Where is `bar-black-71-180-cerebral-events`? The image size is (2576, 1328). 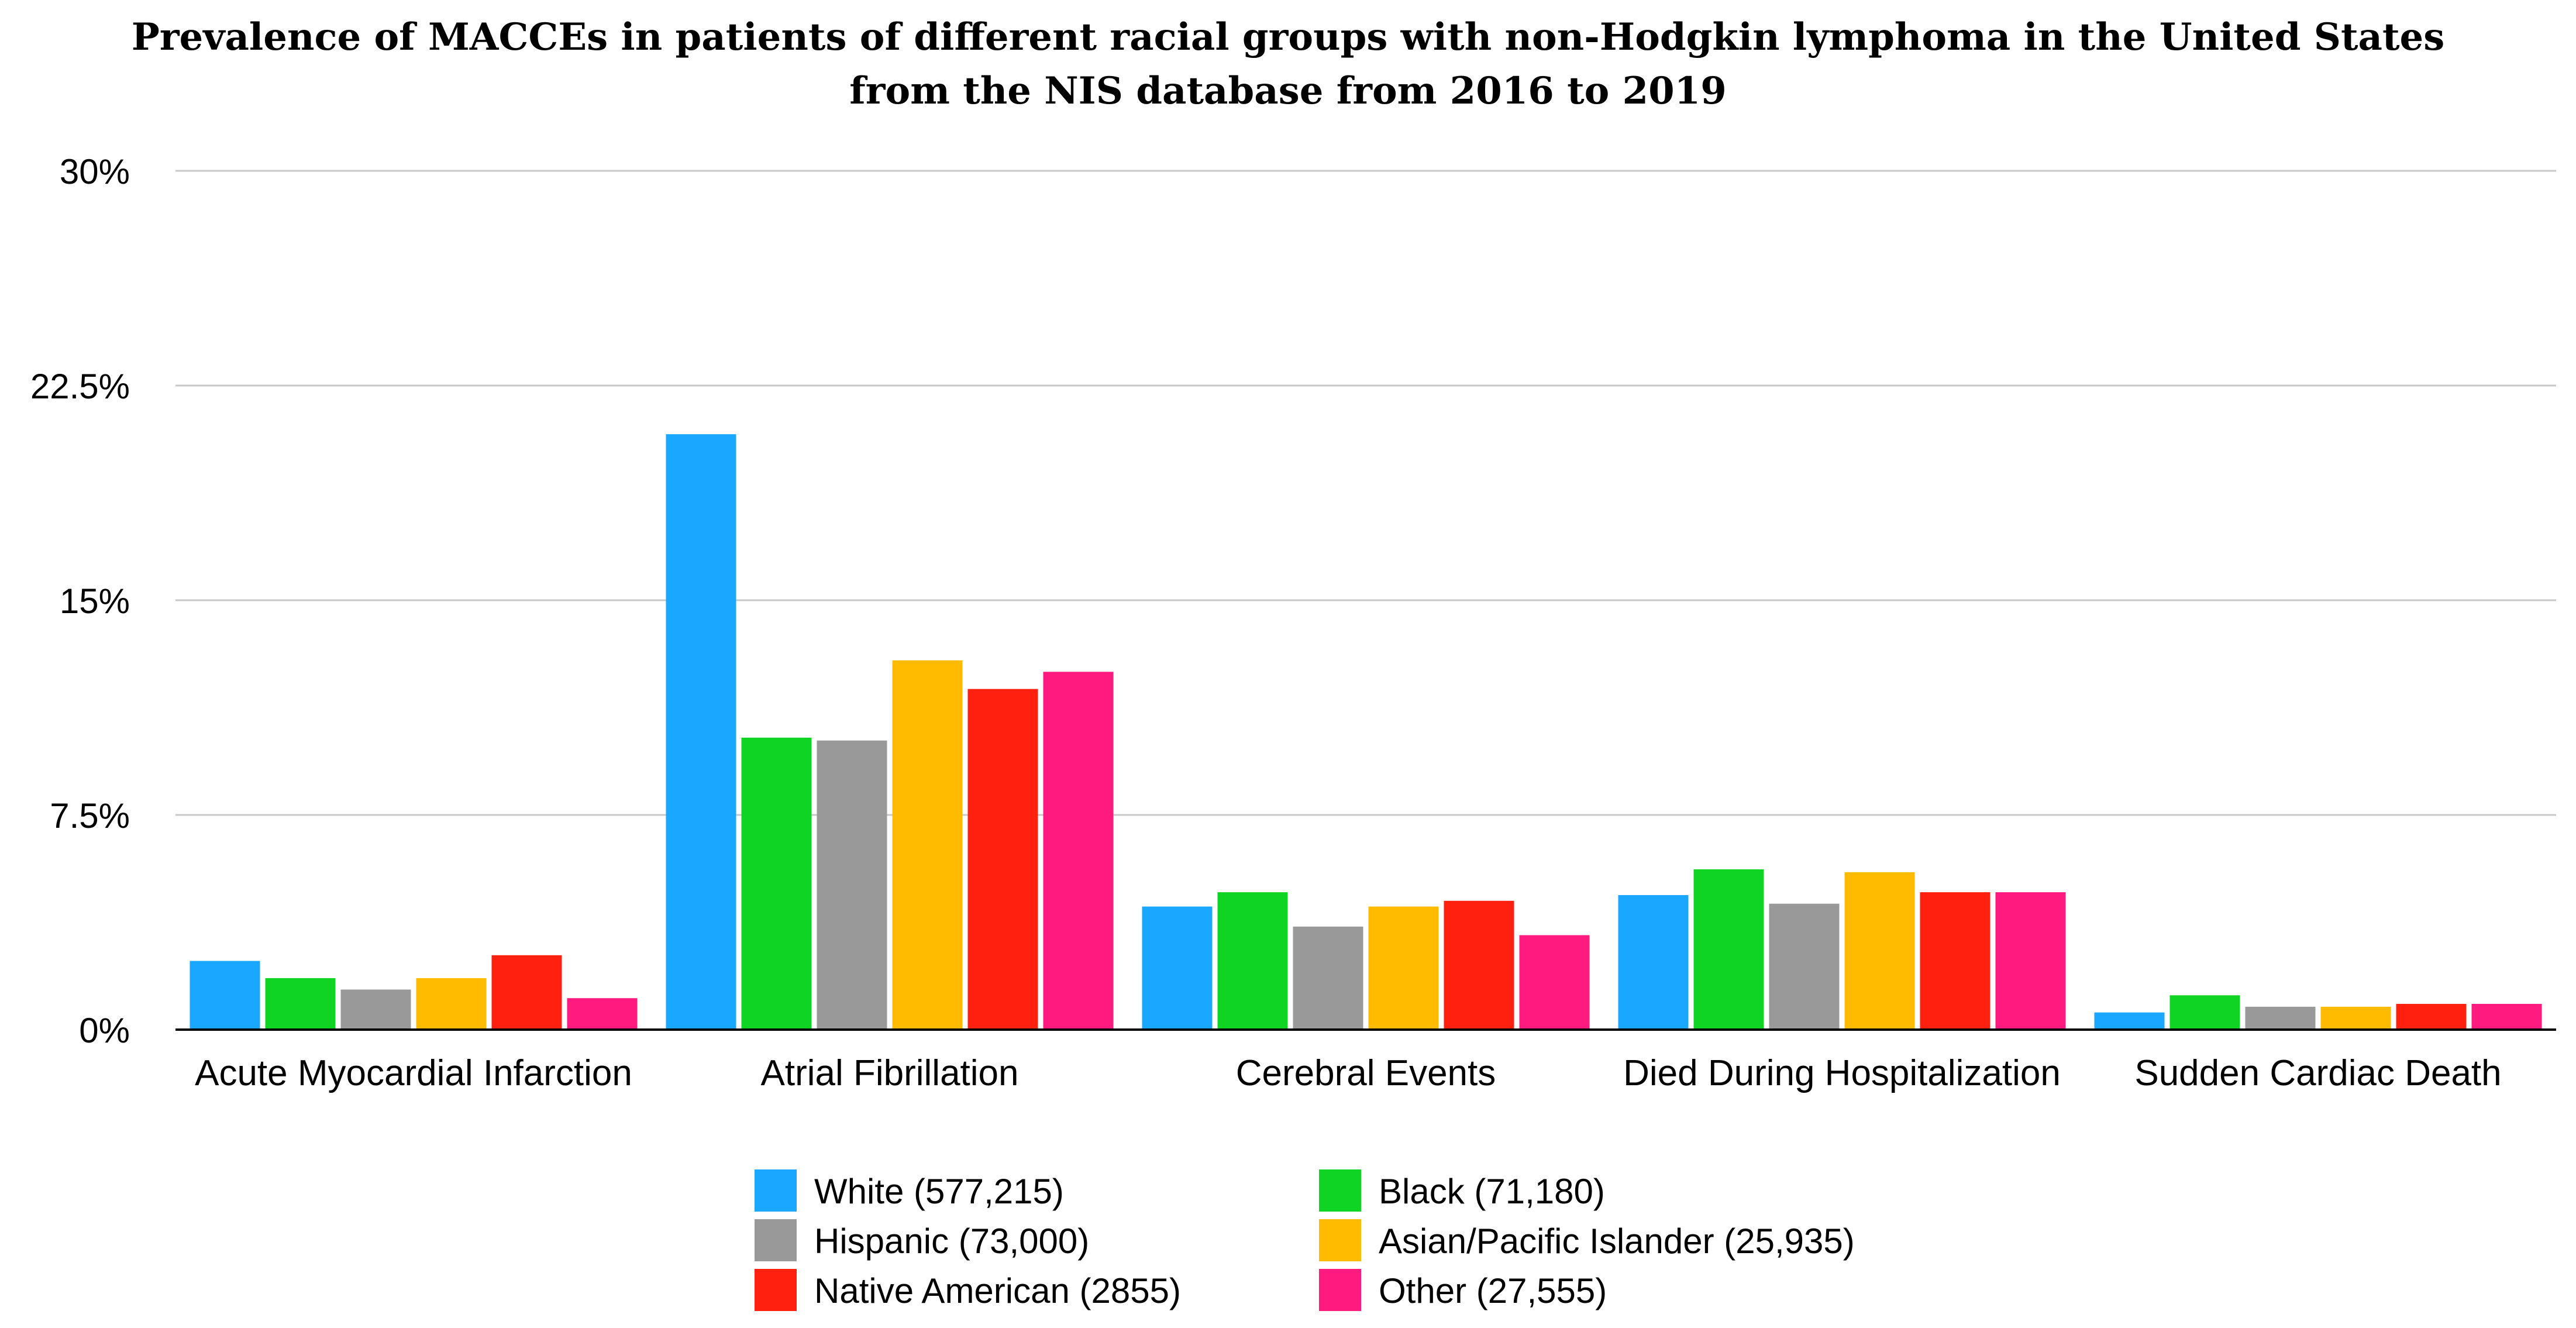
bar-black-71-180-cerebral-events is located at coordinates (1252, 961).